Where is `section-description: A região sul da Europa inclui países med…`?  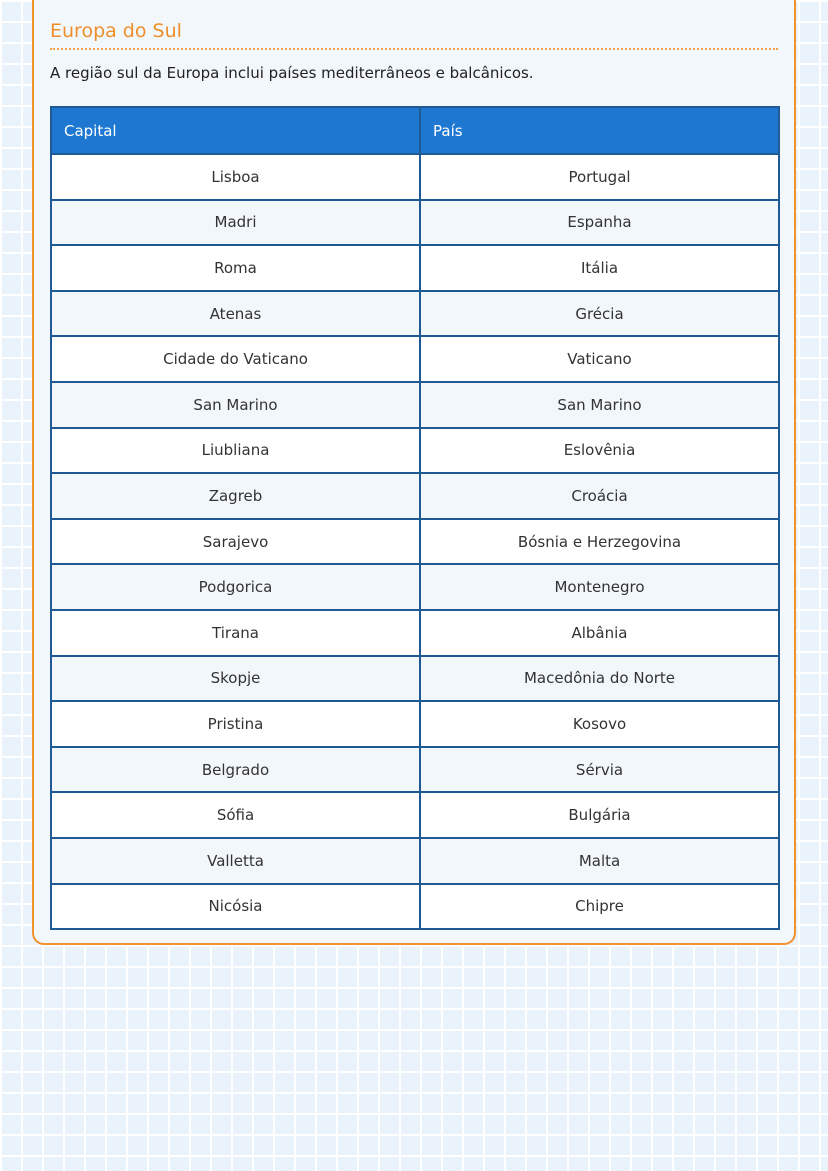
section-description: A região sul da Europa inclui países med… is located at coordinates (292, 73).